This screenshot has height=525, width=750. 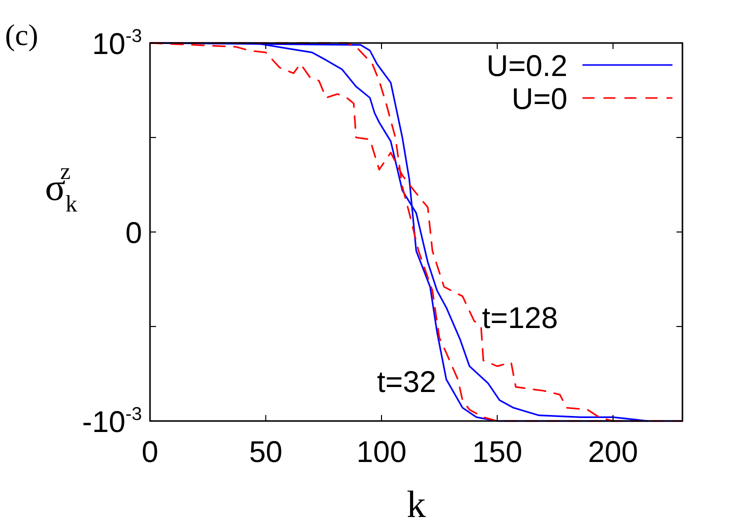 What do you see at coordinates (497, 452) in the screenshot?
I see `x-tick-label: 150` at bounding box center [497, 452].